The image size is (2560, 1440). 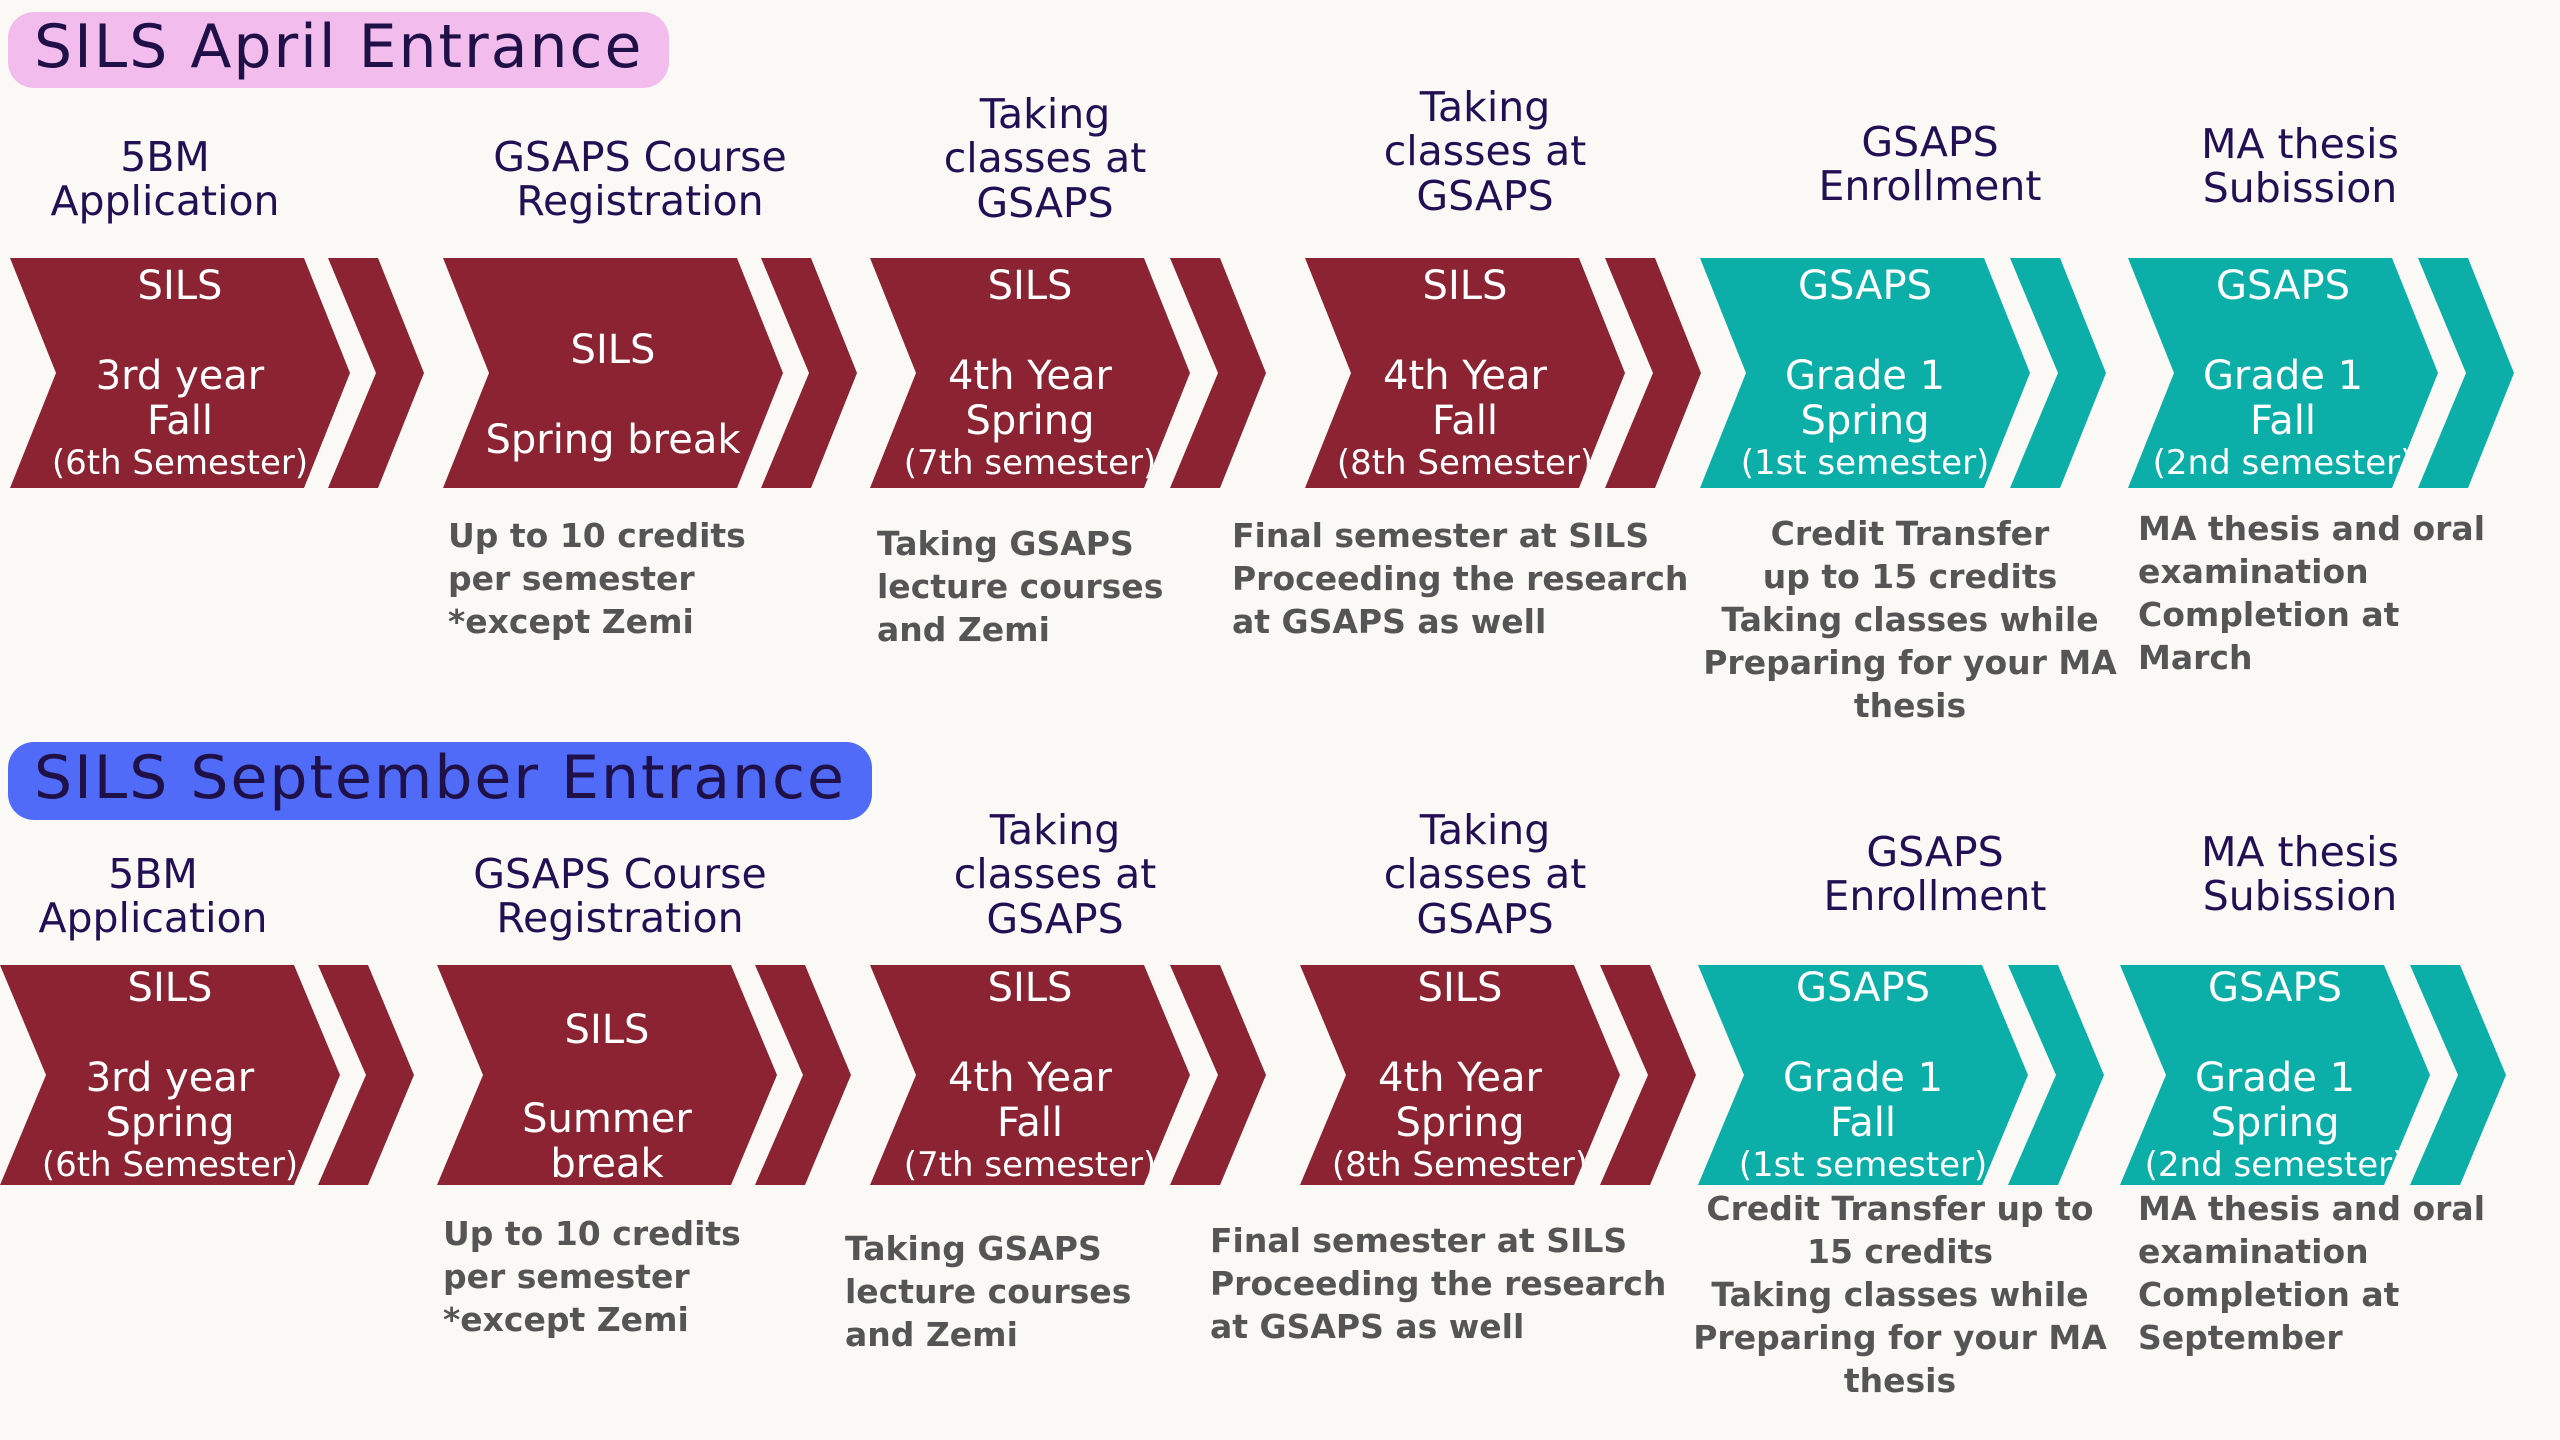 I want to click on chevron-body: SILS 4th Year Spring (8th Semester), so click(x=1460, y=1075).